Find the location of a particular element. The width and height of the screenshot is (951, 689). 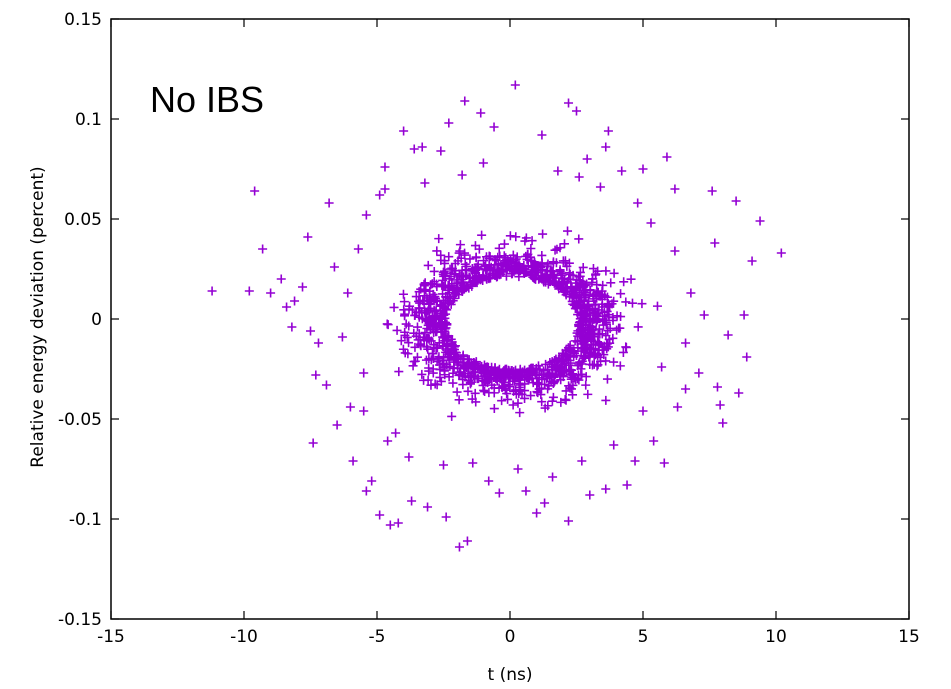

x-axis-label: t (ns) is located at coordinates (510, 675).